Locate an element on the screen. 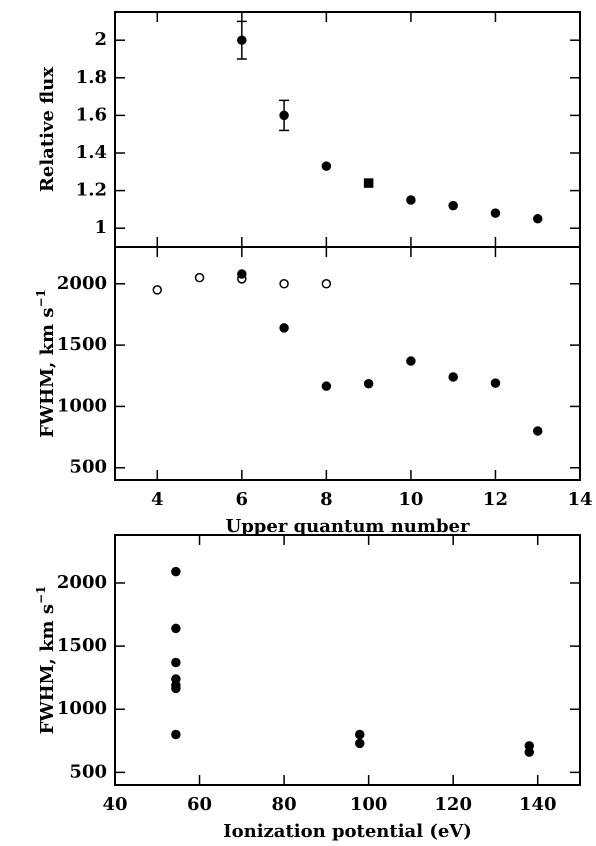 This screenshot has width=596, height=846. x-tick-label: 6 is located at coordinates (242, 499).